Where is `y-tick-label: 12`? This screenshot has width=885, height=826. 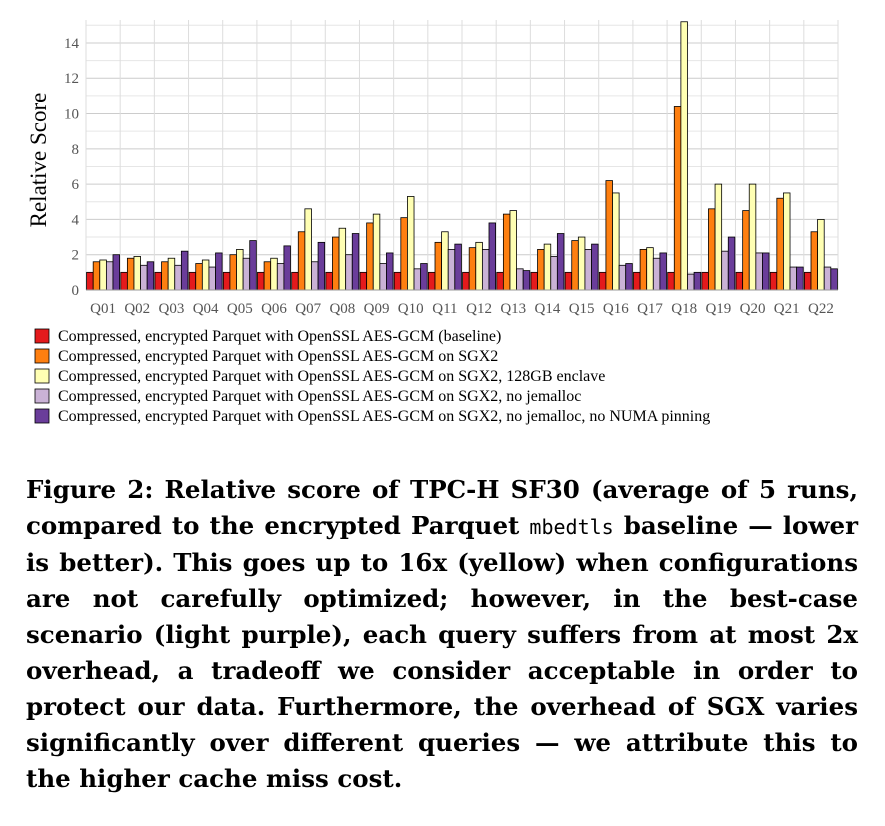
y-tick-label: 12 is located at coordinates (71, 79).